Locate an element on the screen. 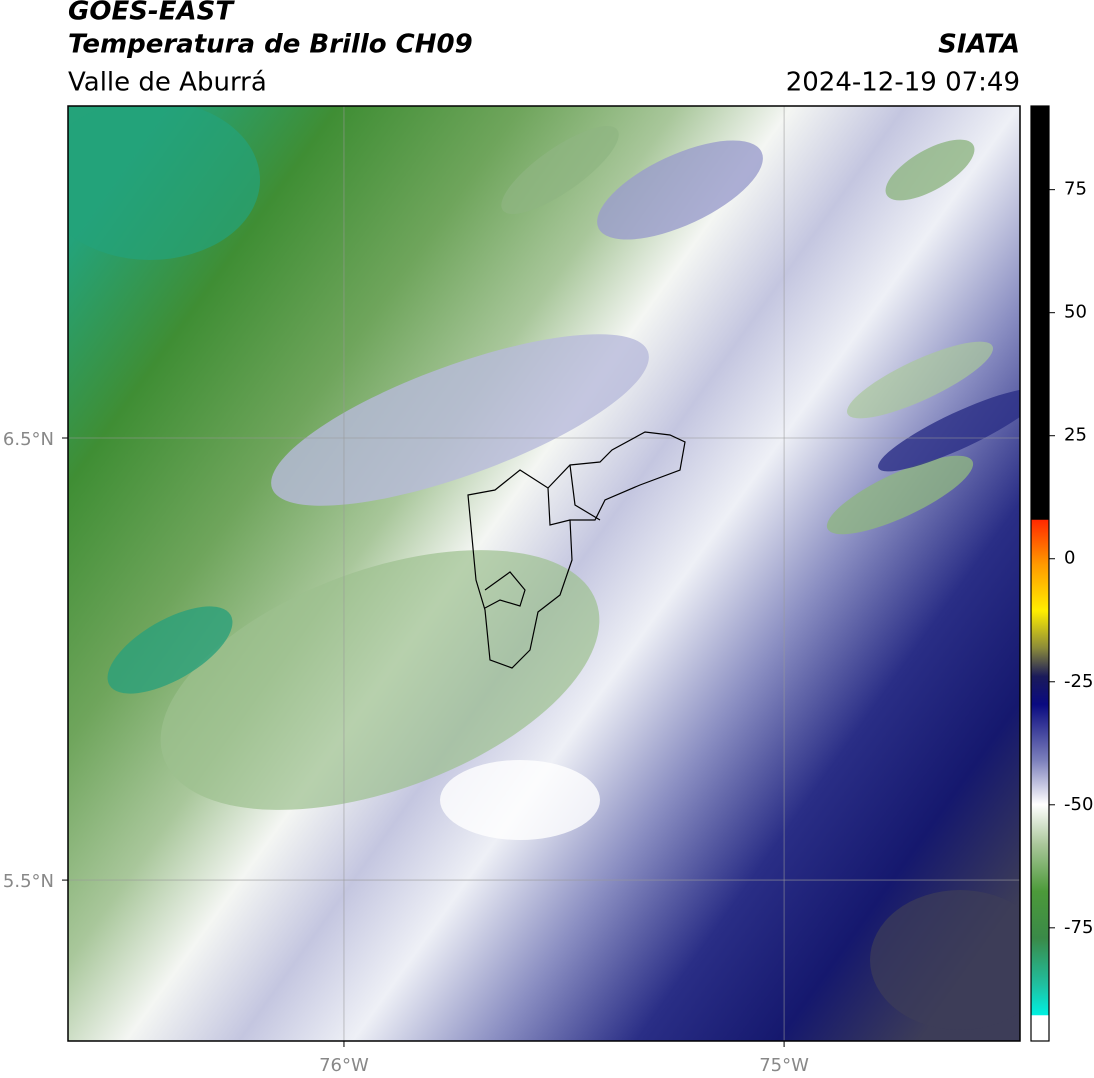 Image resolution: width=1094 pixels, height=1078 pixels. region: Valle de Aburrá is located at coordinates (167, 83).